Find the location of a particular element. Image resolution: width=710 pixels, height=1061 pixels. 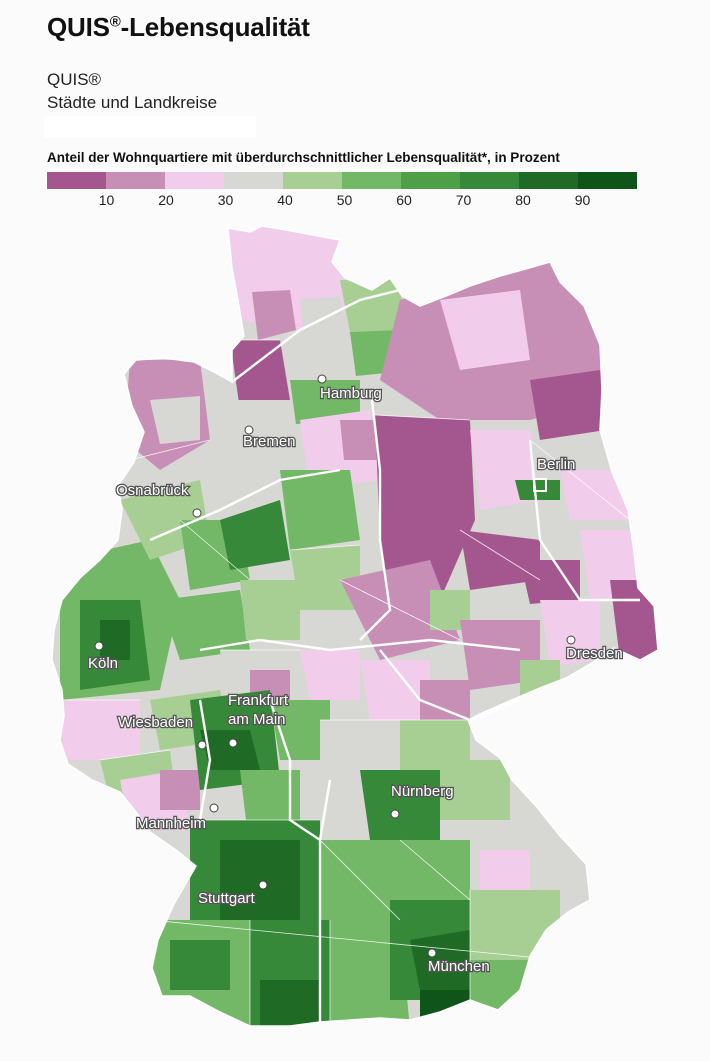

city-label: München is located at coordinates (459, 966).